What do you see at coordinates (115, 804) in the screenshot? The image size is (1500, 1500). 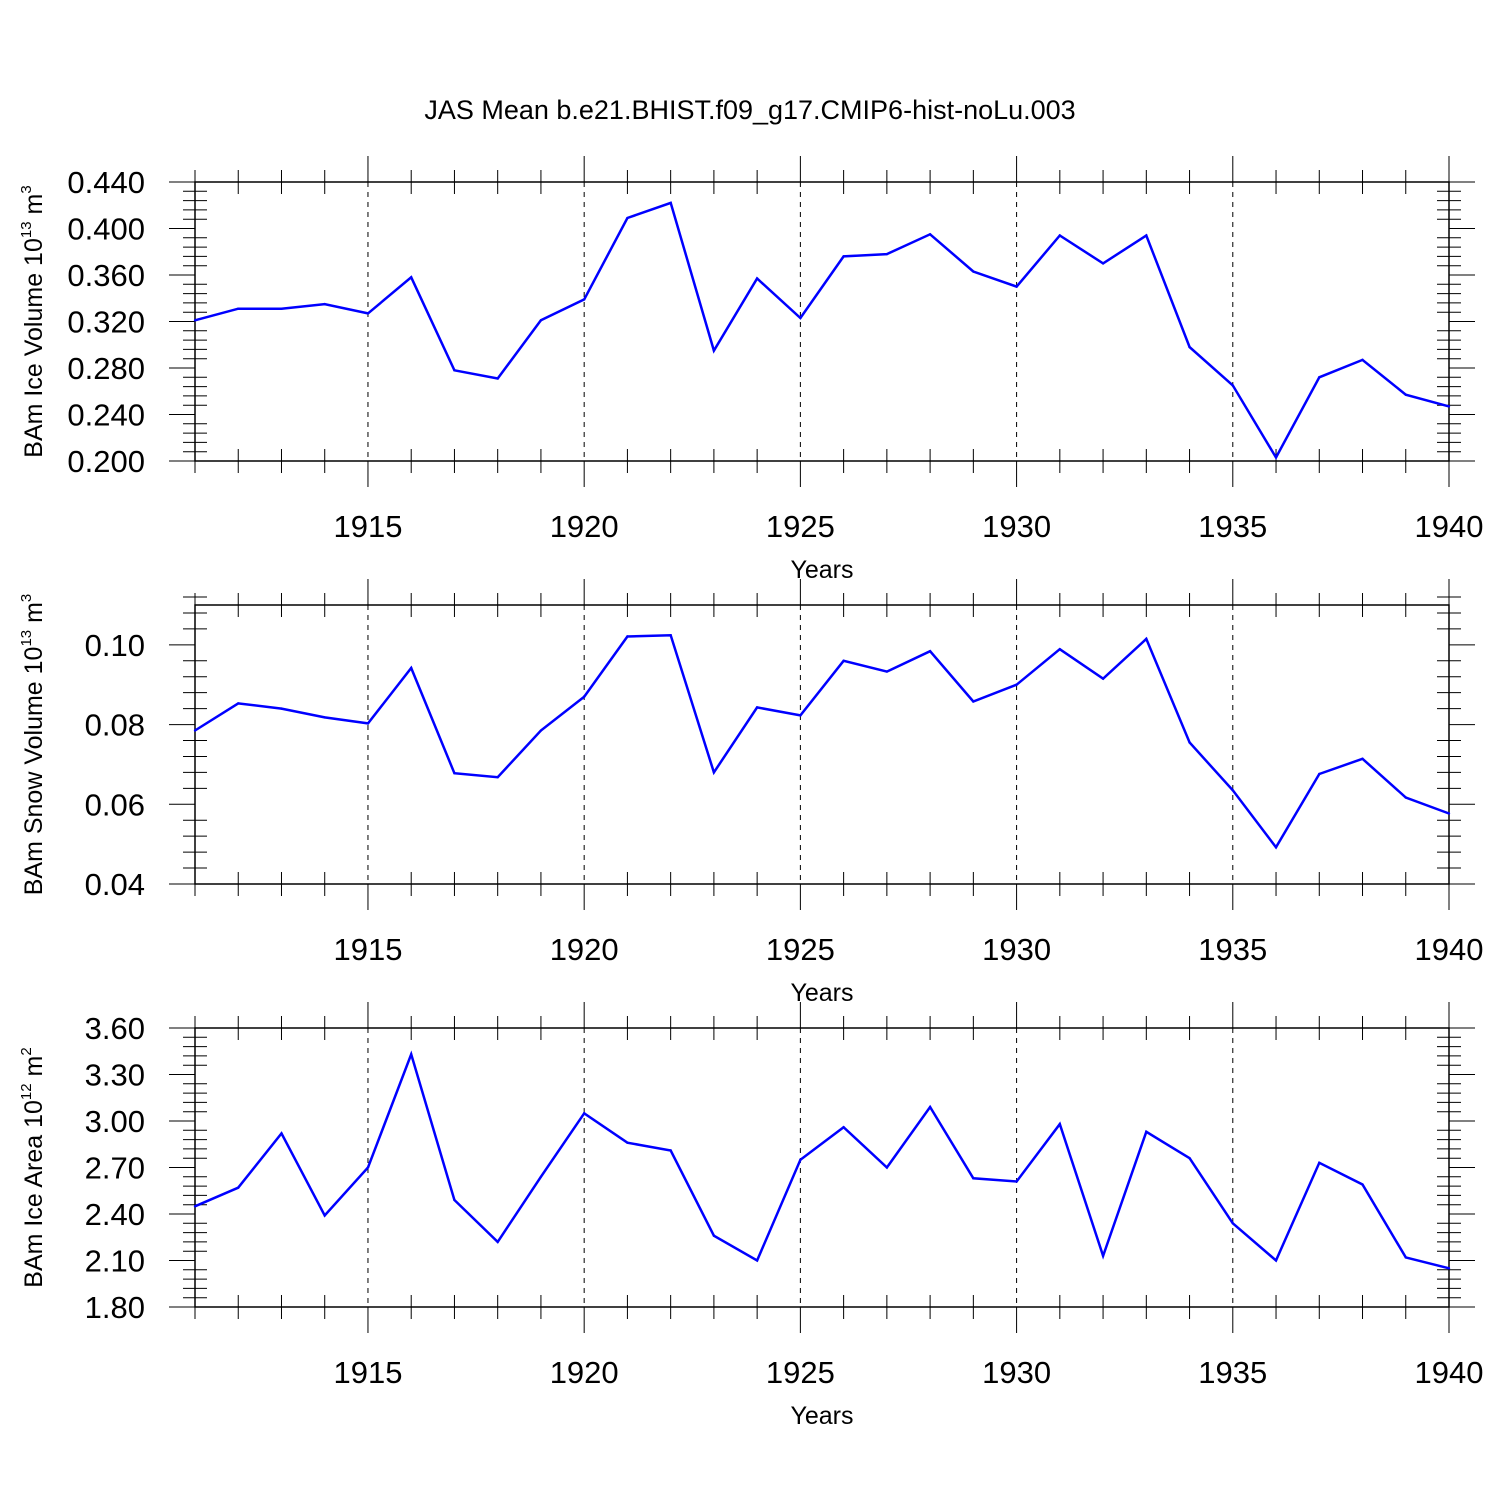 I see `y-tick-label: 0.06` at bounding box center [115, 804].